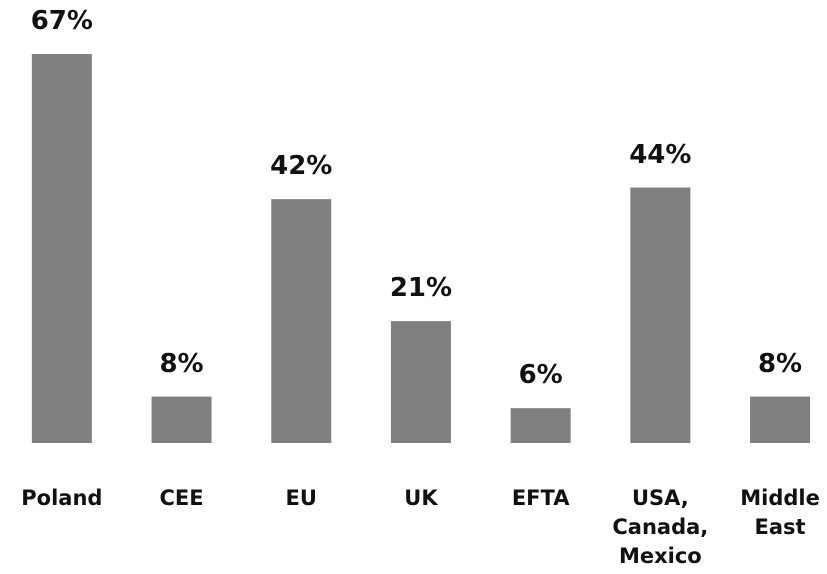 The height and width of the screenshot is (574, 827). What do you see at coordinates (62, 498) in the screenshot?
I see `x-tick-label: Poland` at bounding box center [62, 498].